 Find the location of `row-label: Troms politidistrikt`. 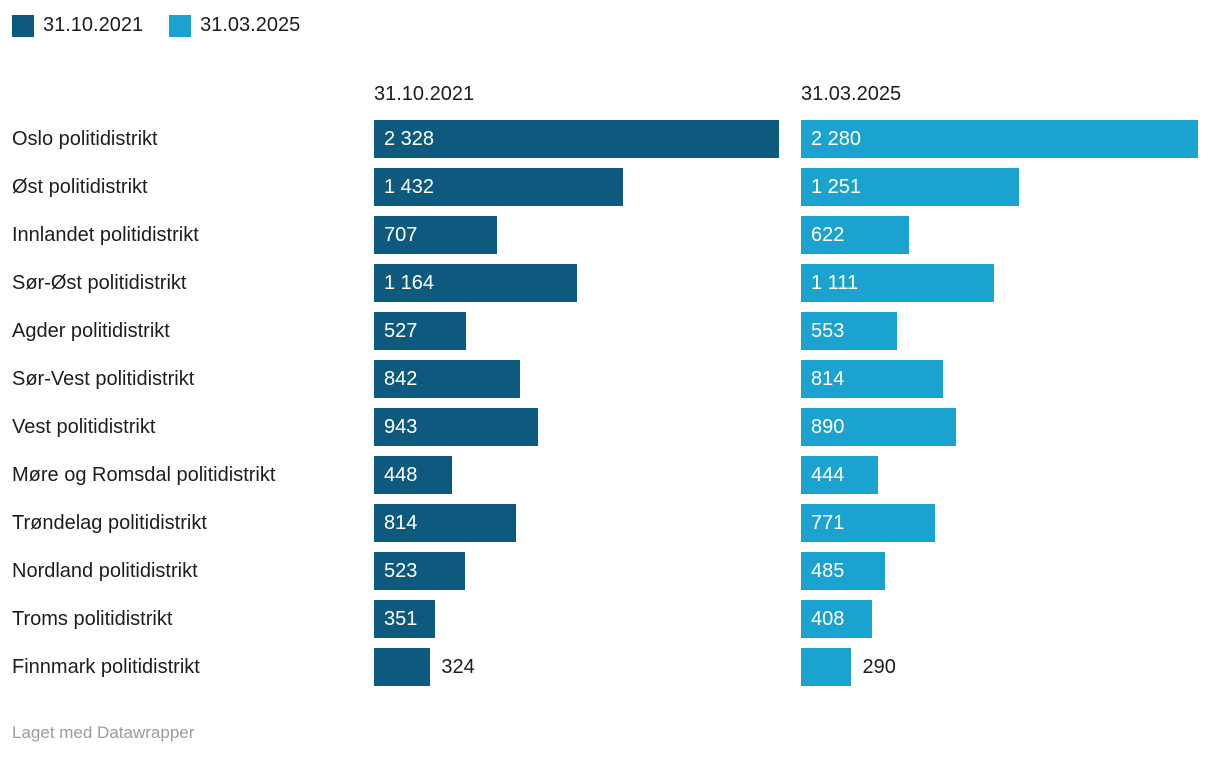

row-label: Troms politidistrikt is located at coordinates (92, 618).